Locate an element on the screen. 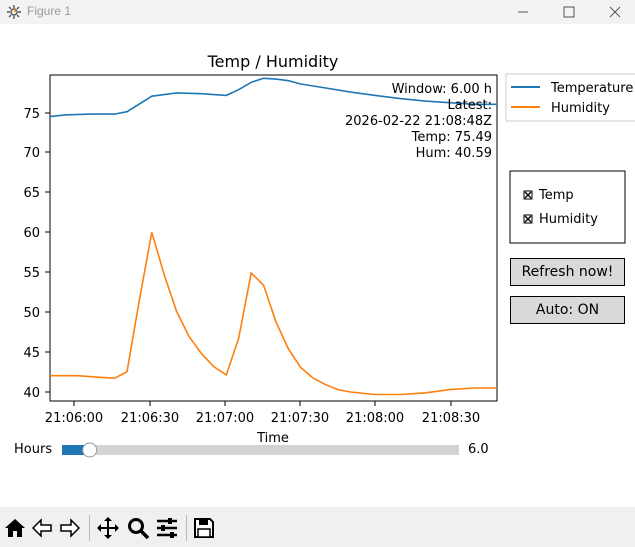  maximize-icon is located at coordinates (569, 12).